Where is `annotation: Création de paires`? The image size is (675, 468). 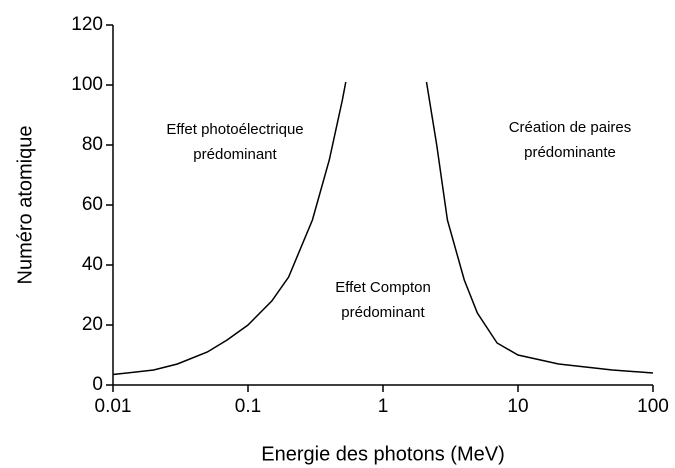 annotation: Création de paires is located at coordinates (570, 127).